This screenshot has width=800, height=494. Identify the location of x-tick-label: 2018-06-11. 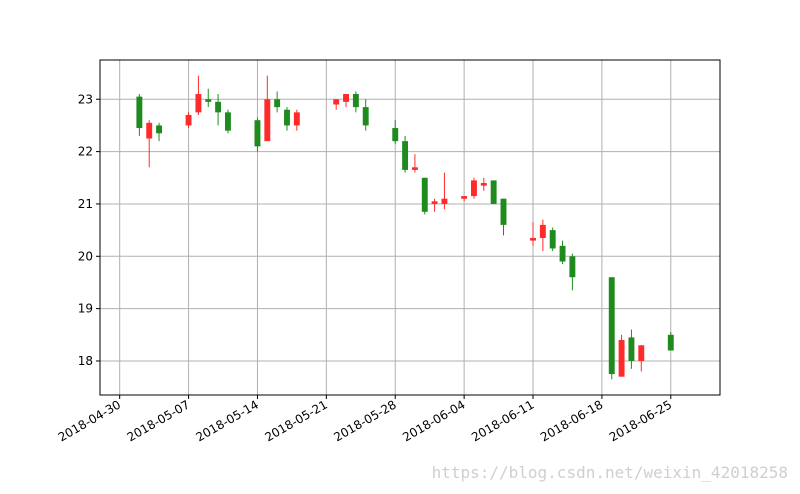
(502, 420).